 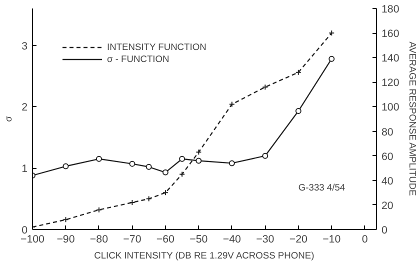 I want to click on y-axis-title: σ, so click(x=9, y=119).